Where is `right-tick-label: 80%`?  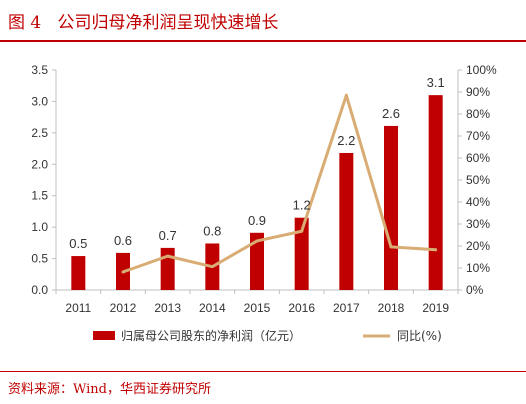 right-tick-label: 80% is located at coordinates (478, 114).